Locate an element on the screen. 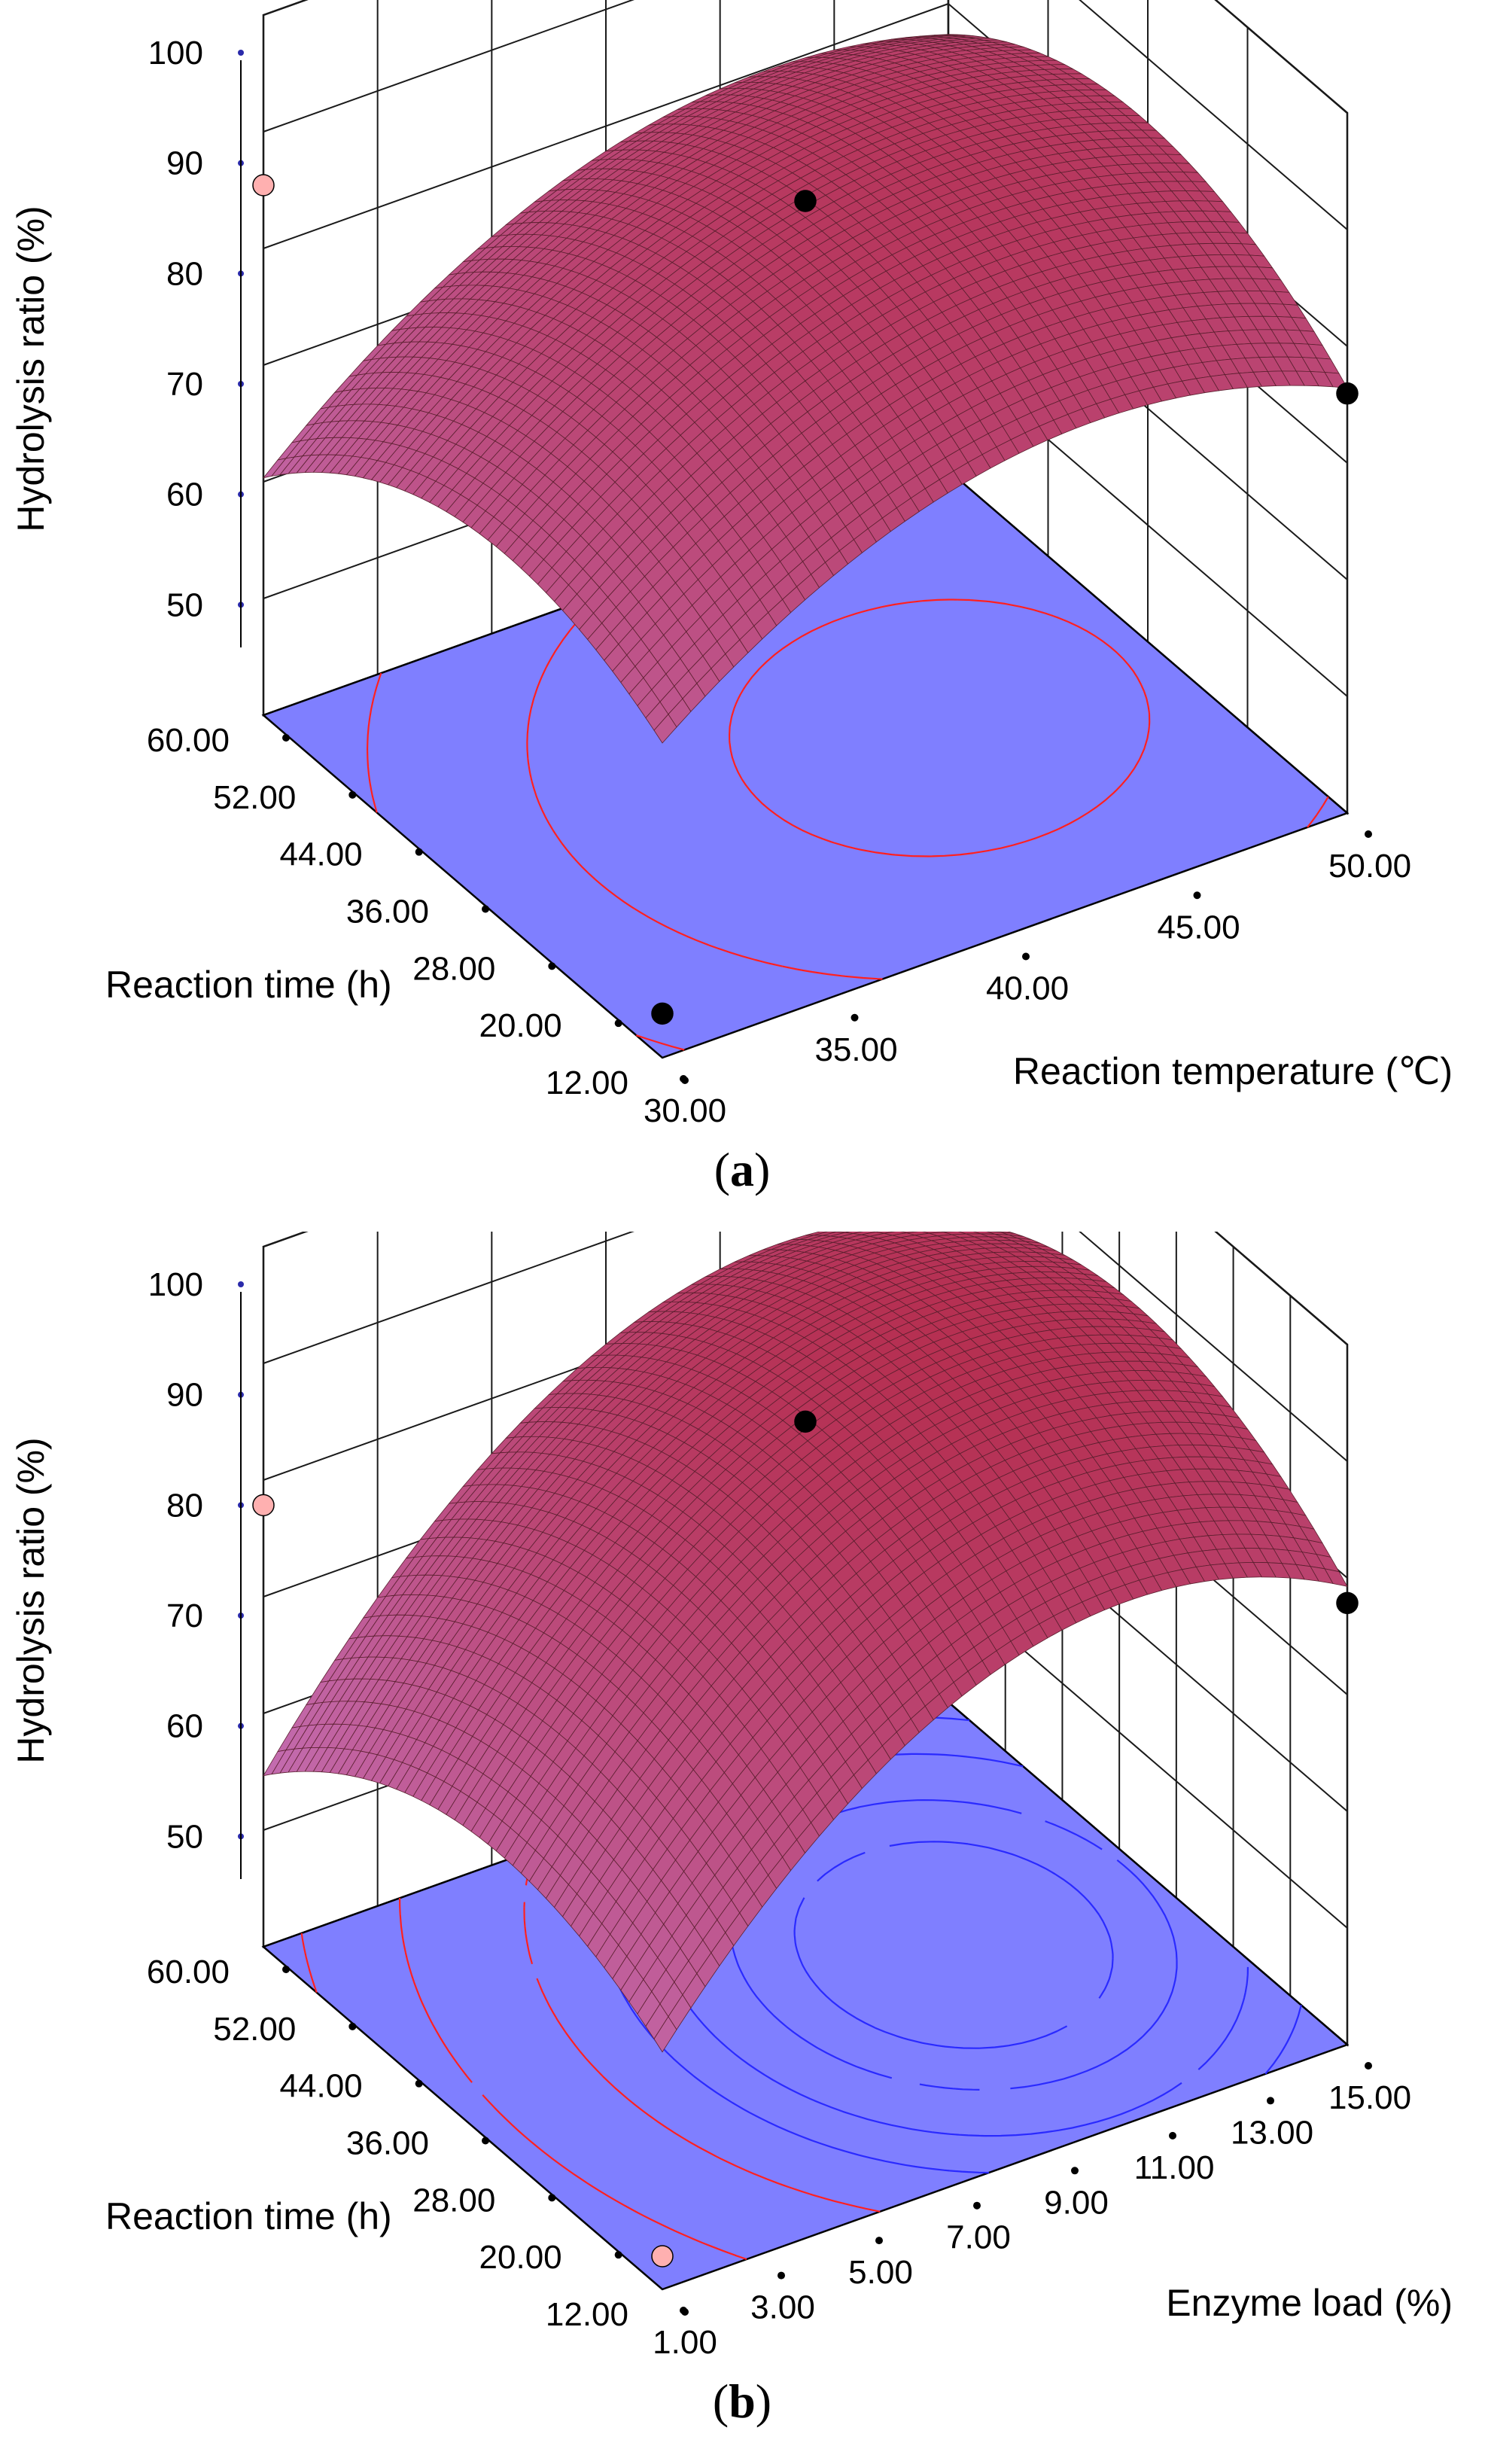 The width and height of the screenshot is (1485, 2464). y-axis-title: Reaction temperature (℃) is located at coordinates (1233, 1071).